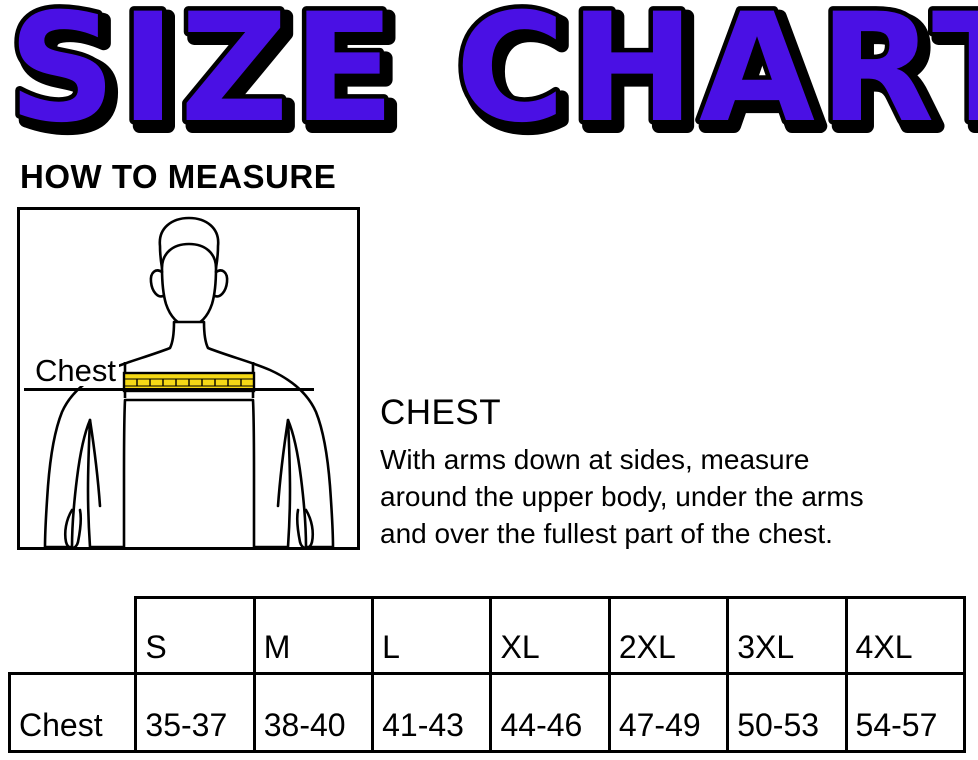  What do you see at coordinates (195, 635) in the screenshot?
I see `table-header-s: S` at bounding box center [195, 635].